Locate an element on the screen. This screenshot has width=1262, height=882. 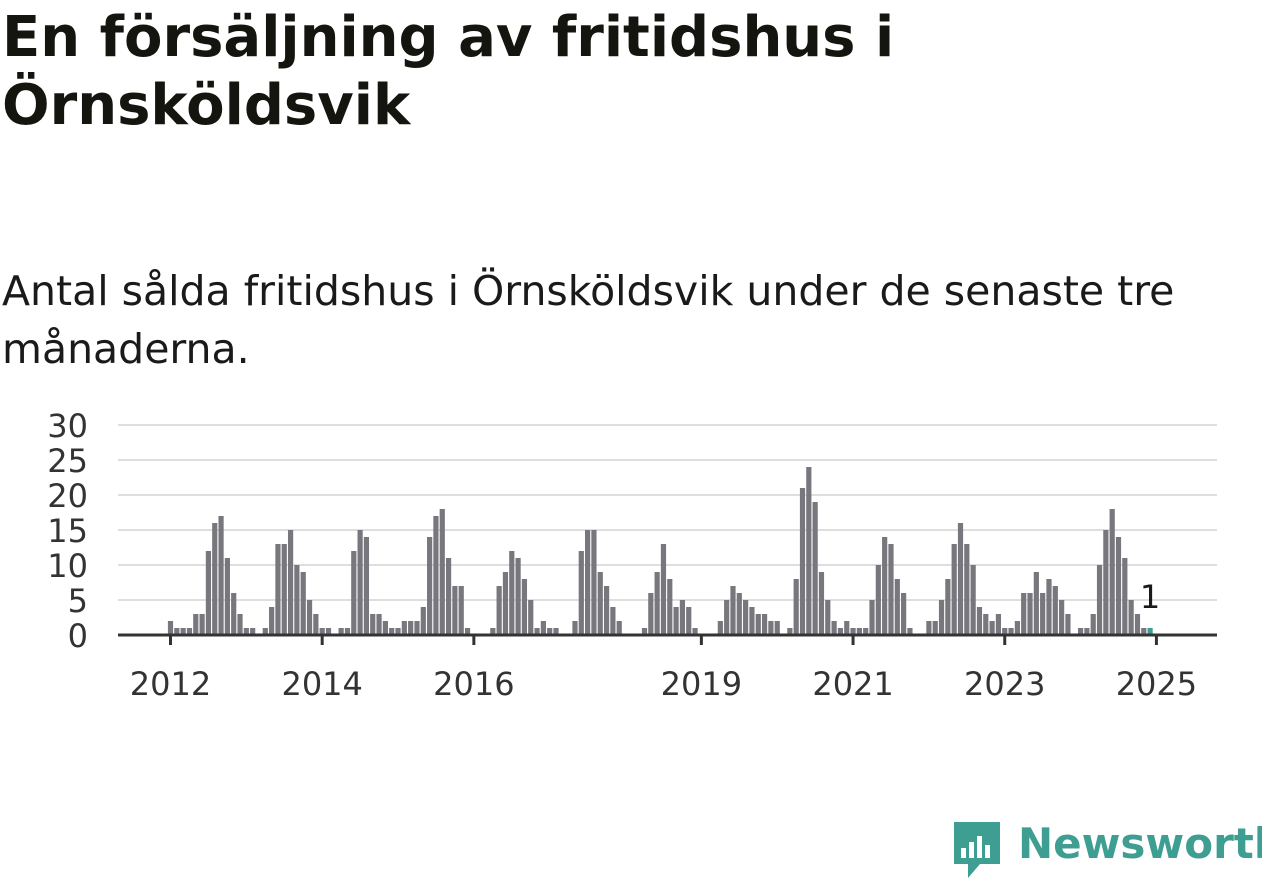
y-tick-label: 20 is located at coordinates (67, 496).